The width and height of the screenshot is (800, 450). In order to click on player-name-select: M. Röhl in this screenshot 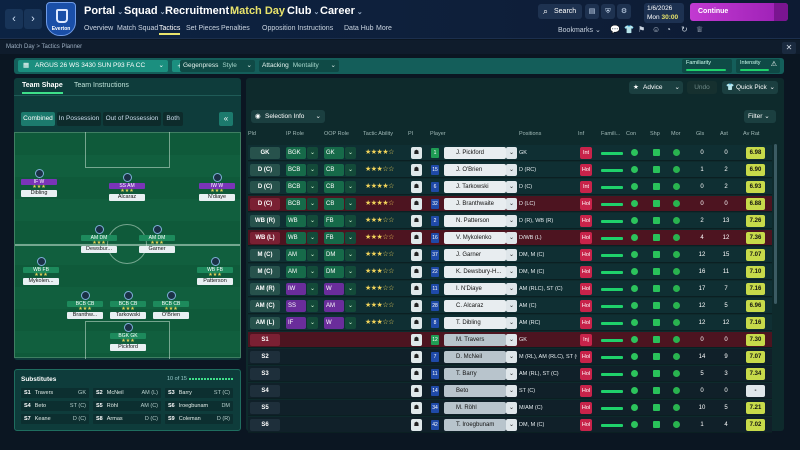, I will do `click(475, 408)`.